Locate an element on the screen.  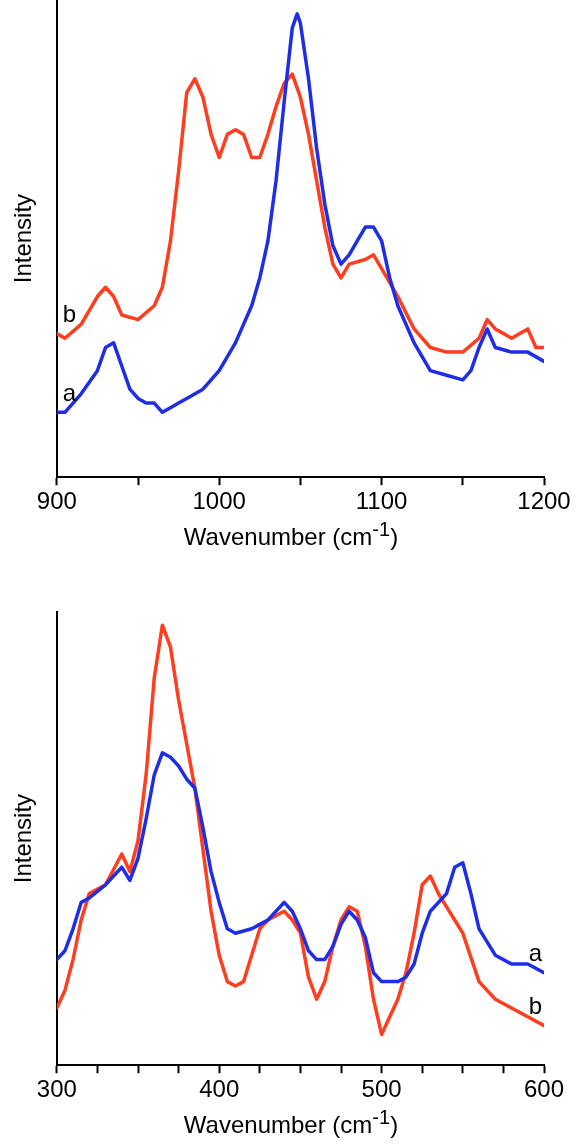
x-tick-label: 900 is located at coordinates (56, 501).